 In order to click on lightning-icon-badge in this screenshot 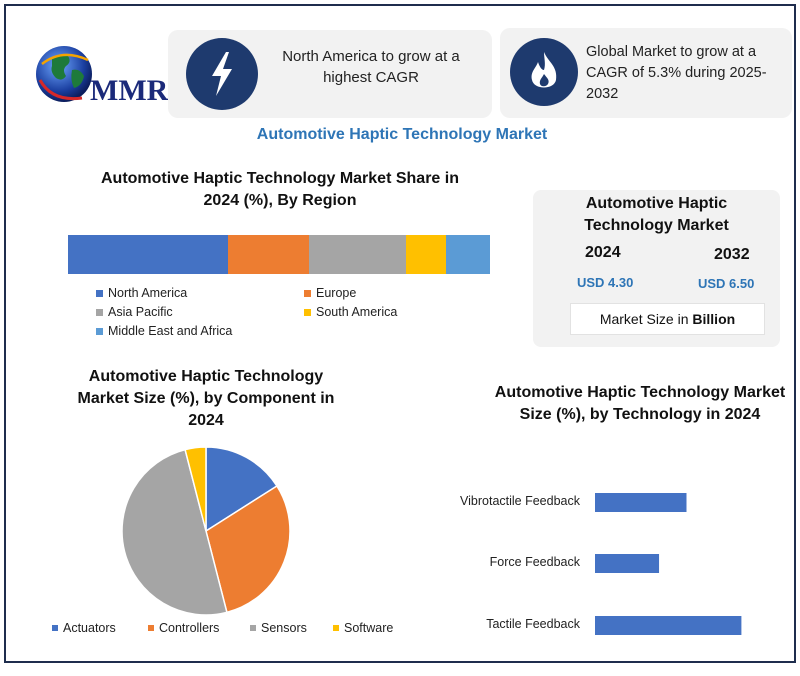, I will do `click(222, 74)`.